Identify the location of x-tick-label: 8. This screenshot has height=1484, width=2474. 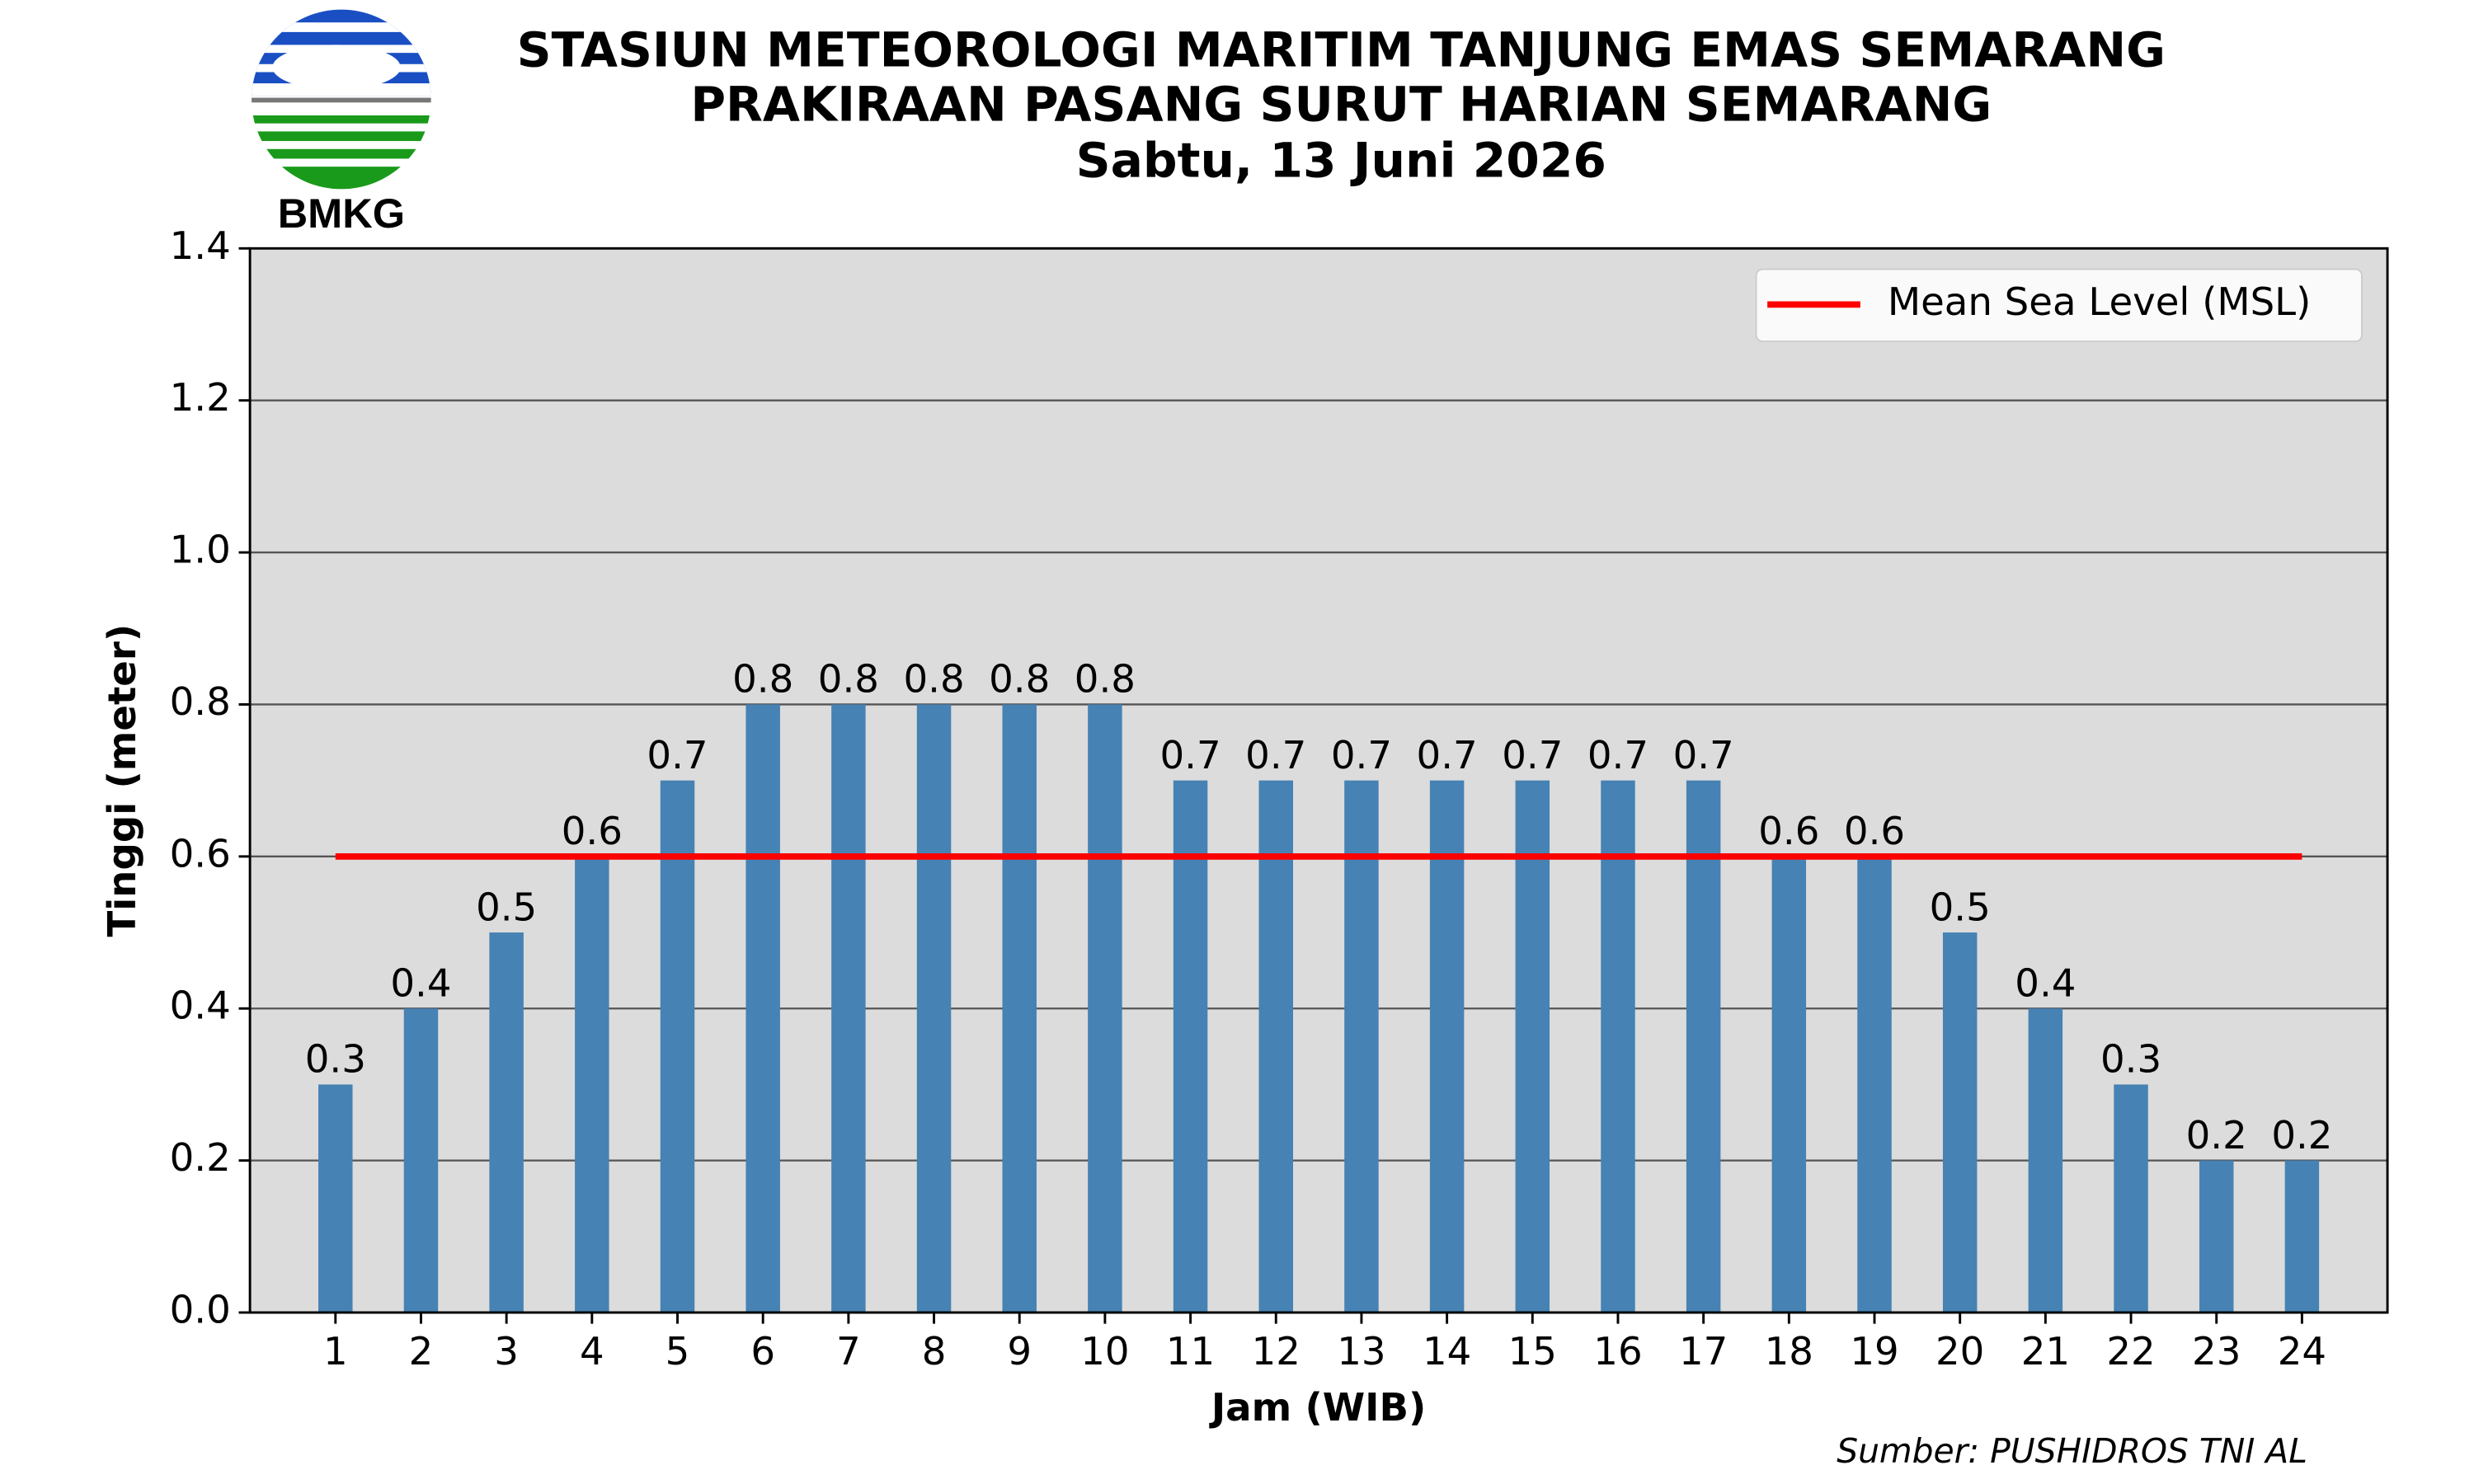
(934, 1351).